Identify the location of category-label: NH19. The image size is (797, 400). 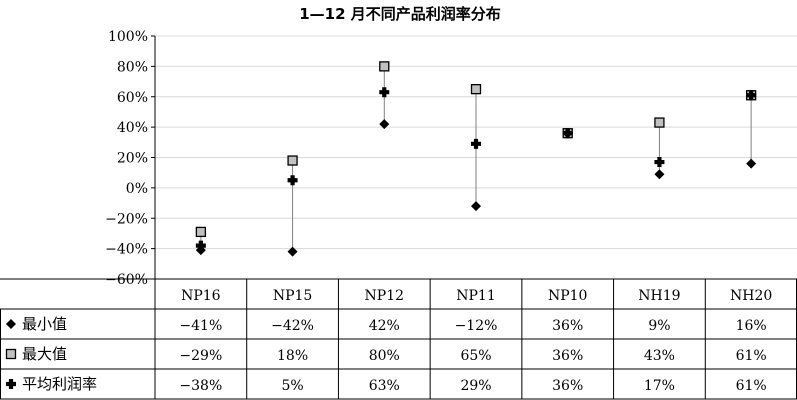
(659, 296).